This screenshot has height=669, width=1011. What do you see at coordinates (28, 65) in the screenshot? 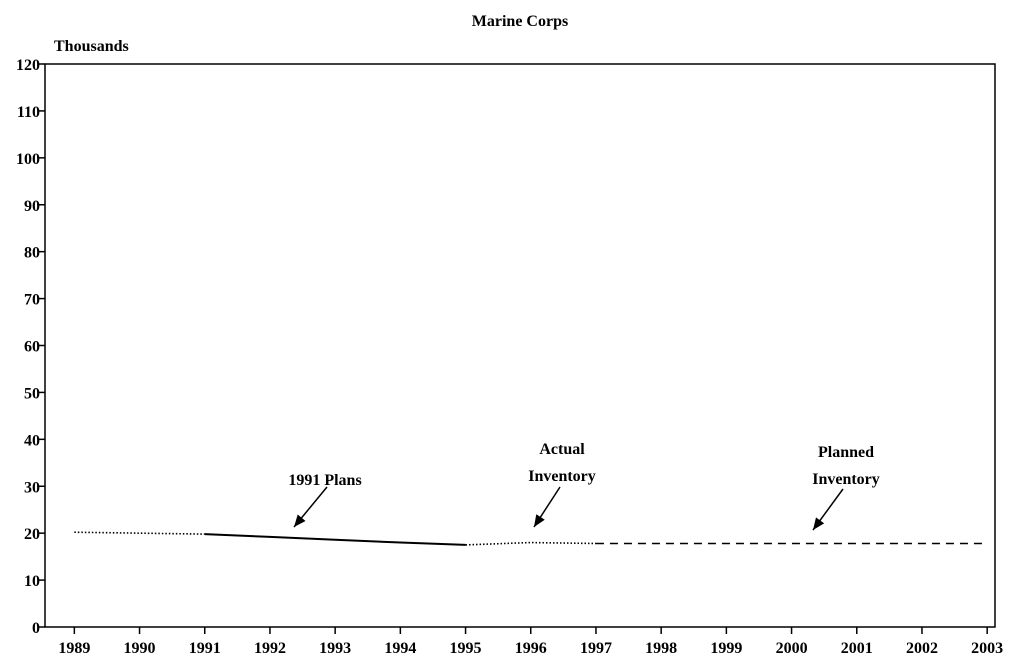
I see `y-tick-label: 120` at bounding box center [28, 65].